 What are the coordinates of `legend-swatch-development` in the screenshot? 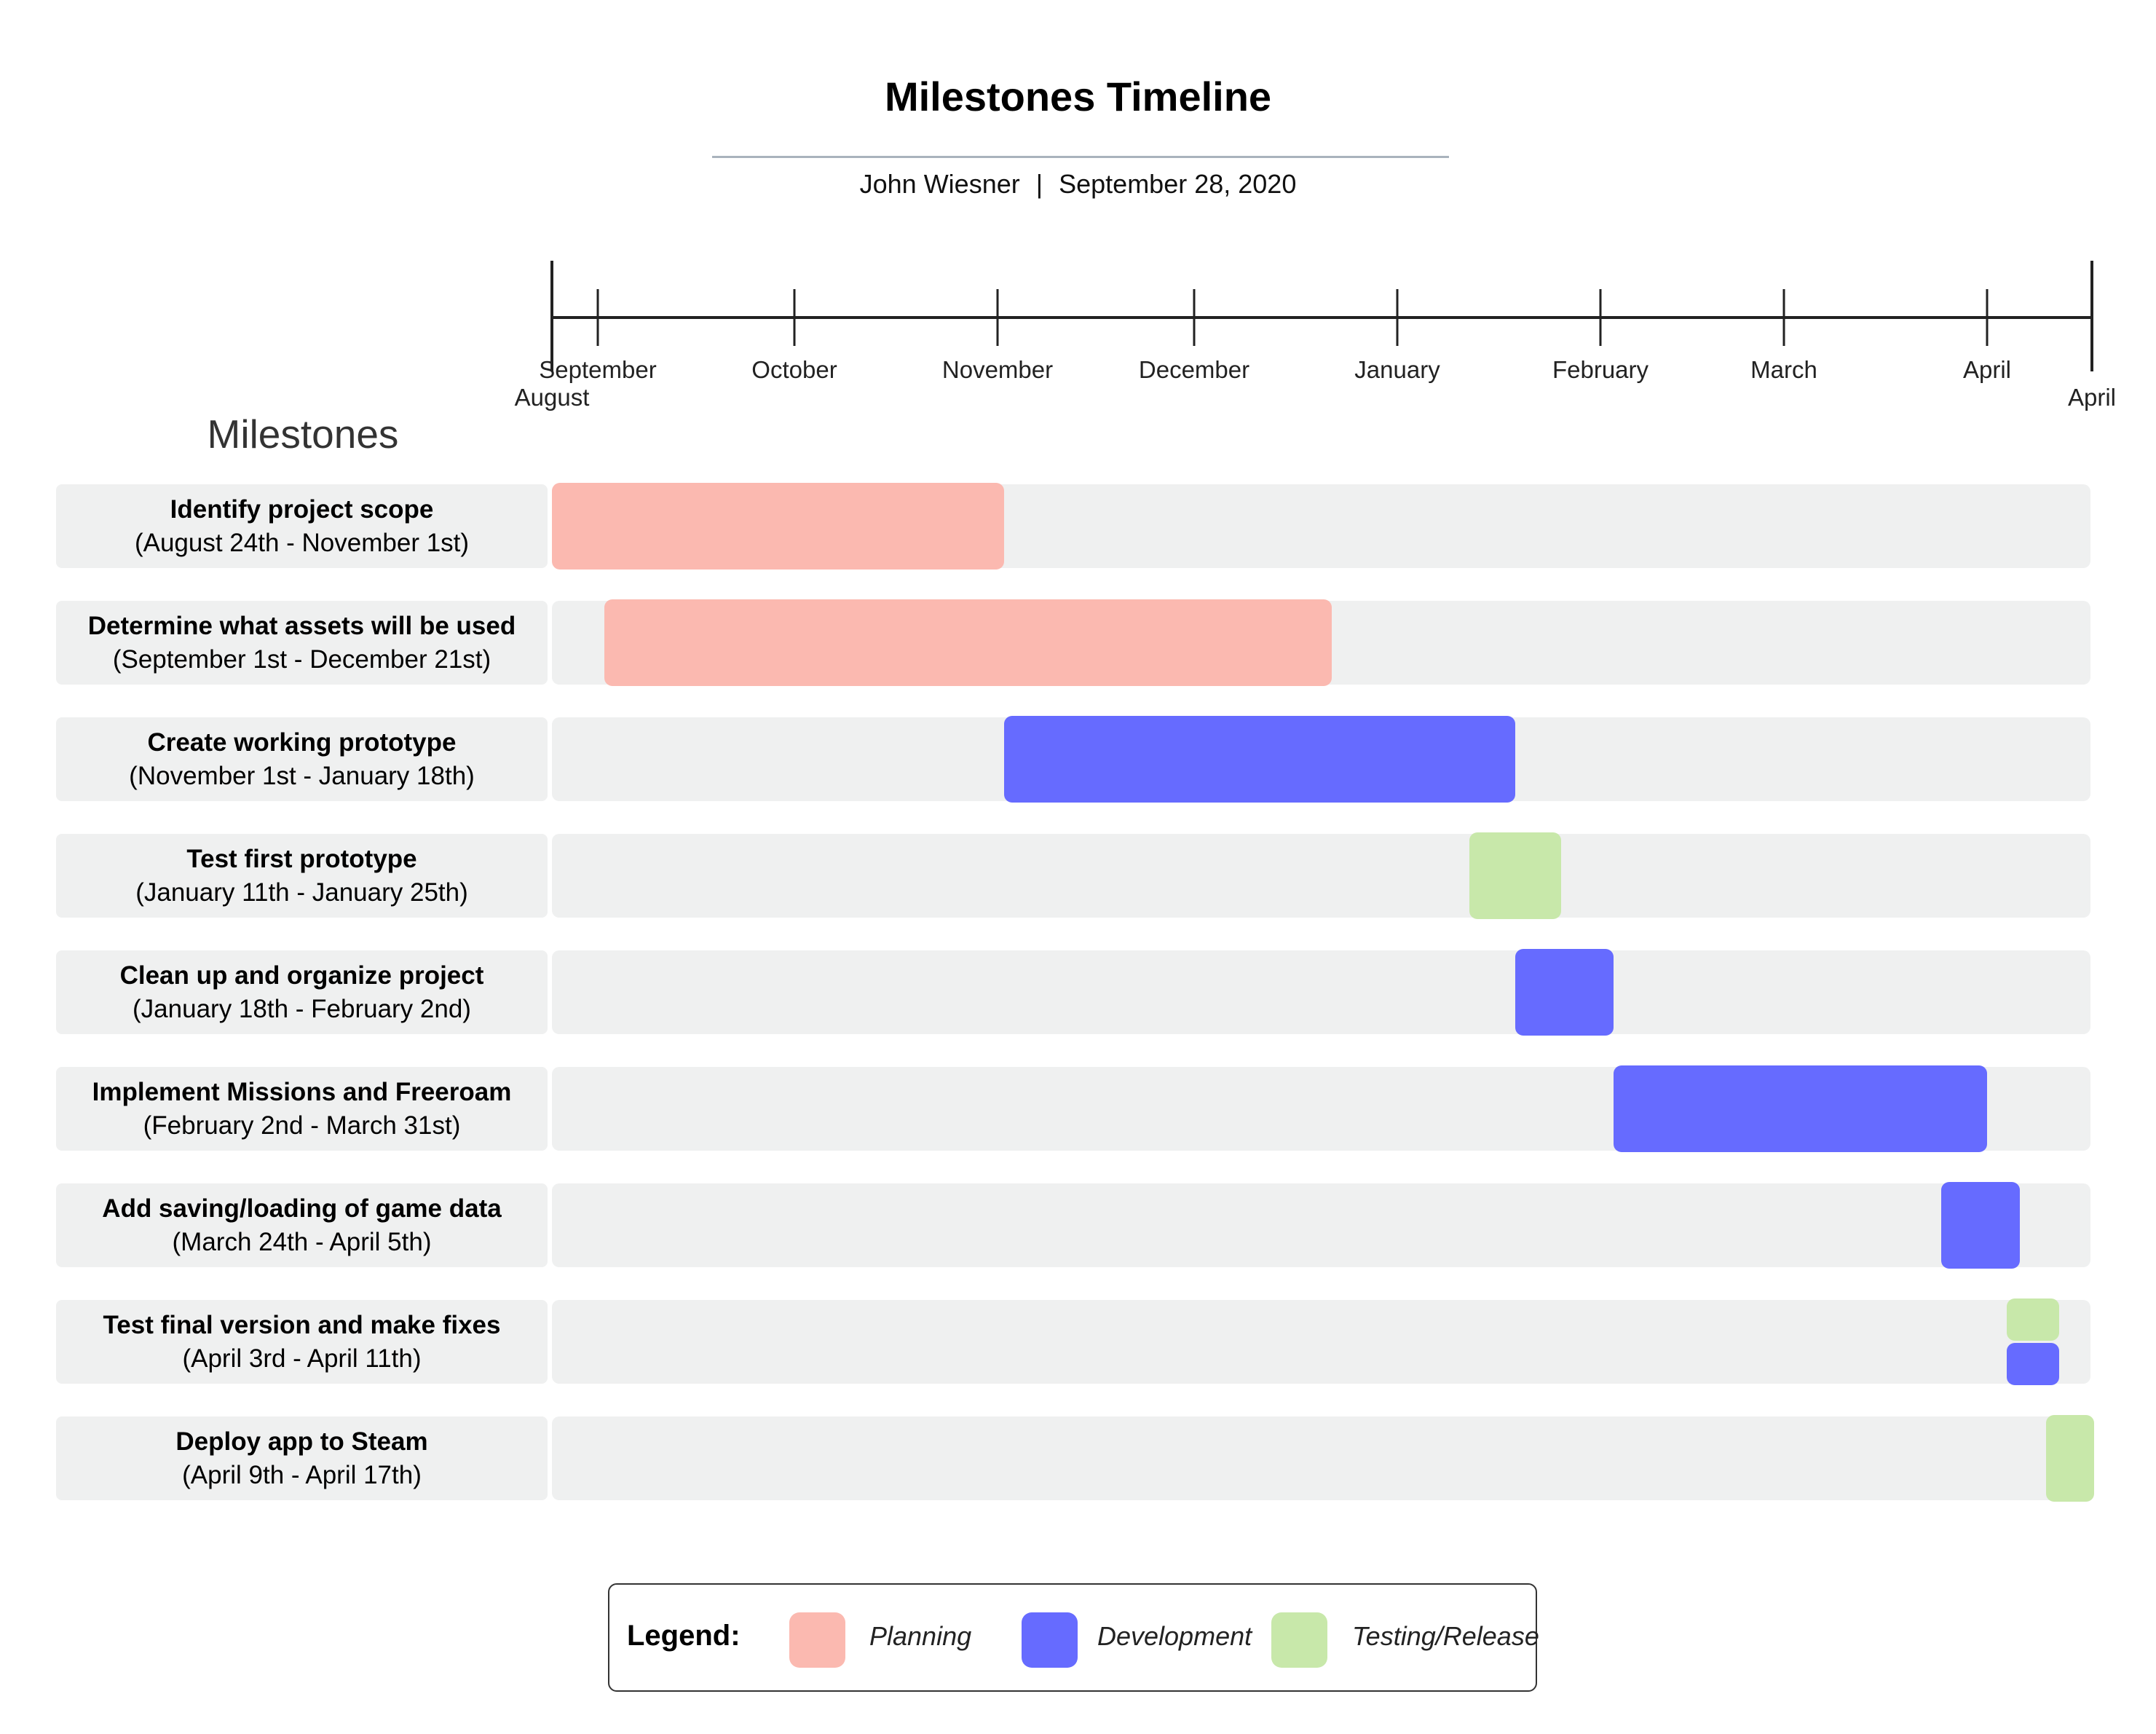 It's located at (1050, 1640).